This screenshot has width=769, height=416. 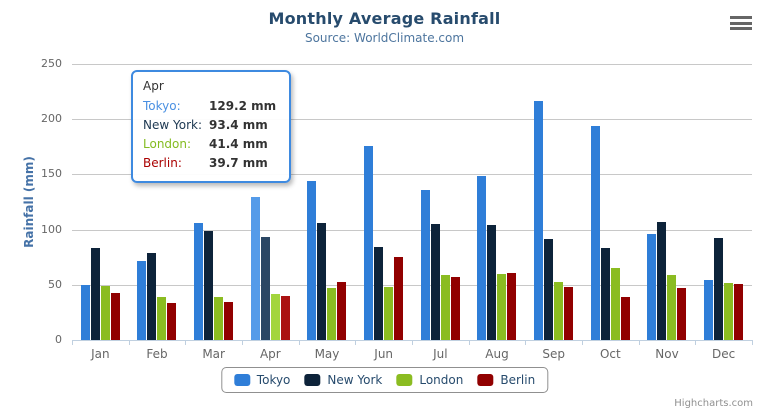 I want to click on hamburger-icon, so click(x=741, y=23).